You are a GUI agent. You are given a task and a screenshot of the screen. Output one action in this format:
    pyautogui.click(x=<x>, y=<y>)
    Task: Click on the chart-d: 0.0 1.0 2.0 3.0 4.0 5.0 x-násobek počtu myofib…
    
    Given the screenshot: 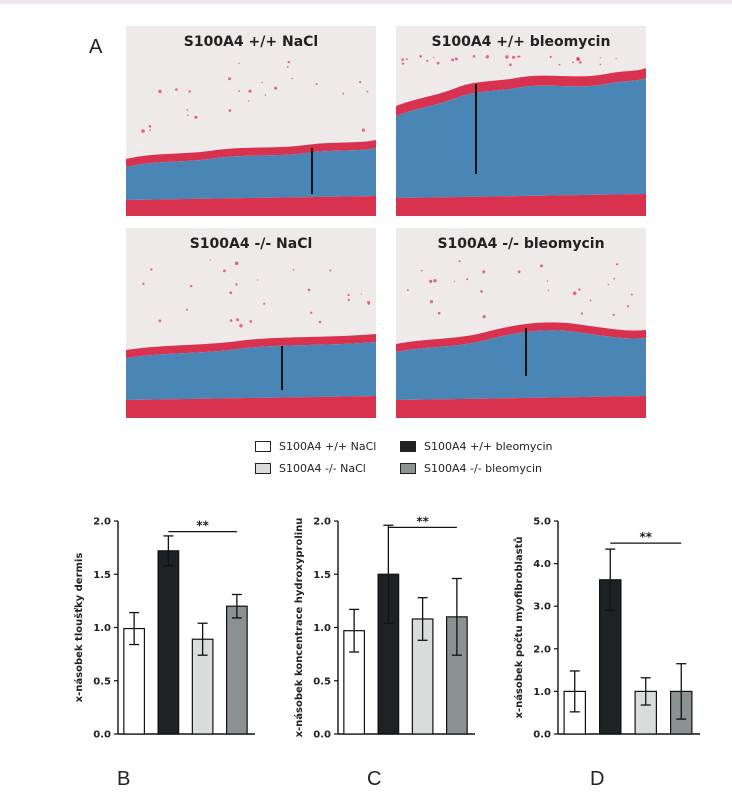 What is the action you would take?
    pyautogui.click(x=605, y=627)
    